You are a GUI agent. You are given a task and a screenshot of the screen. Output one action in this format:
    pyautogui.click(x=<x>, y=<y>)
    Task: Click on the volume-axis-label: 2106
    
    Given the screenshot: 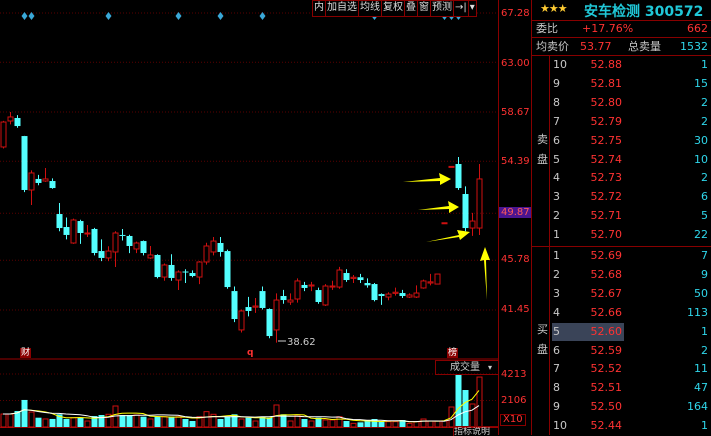 What is the action you would take?
    pyautogui.click(x=514, y=400)
    